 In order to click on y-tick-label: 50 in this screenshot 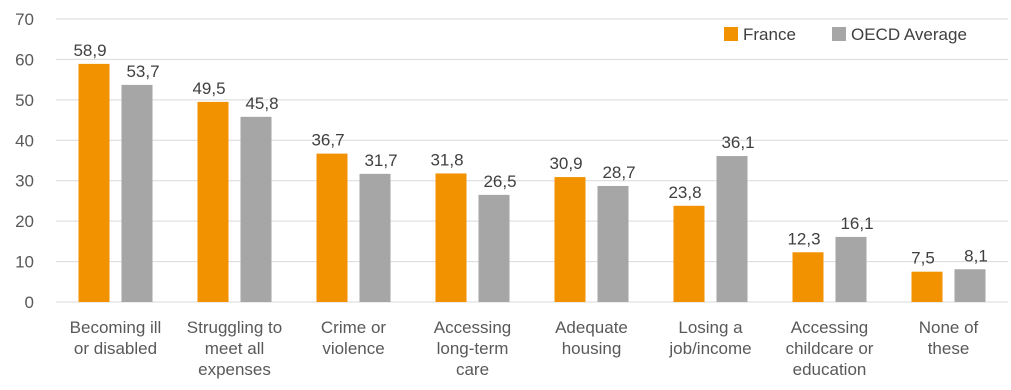, I will do `click(24, 100)`.